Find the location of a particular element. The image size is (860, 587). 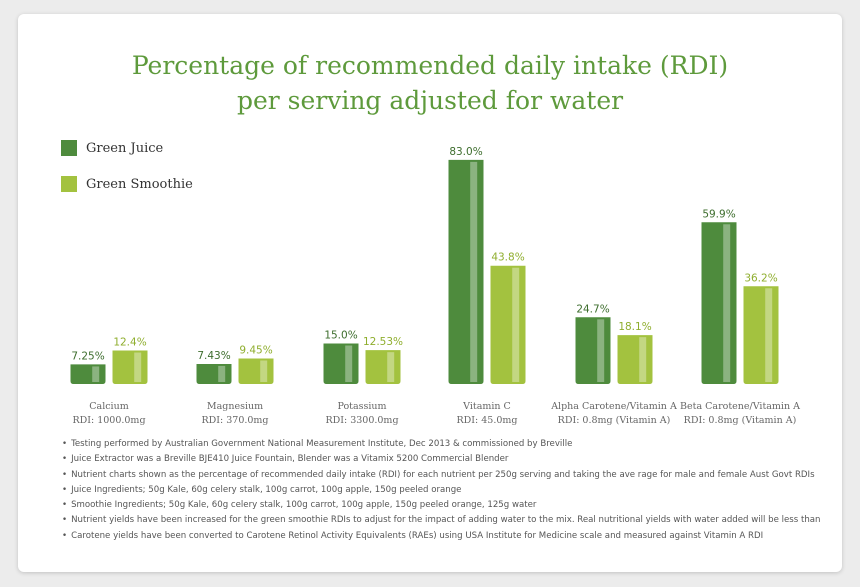

data-label-green-smoothie: 36.2% is located at coordinates (760, 278).